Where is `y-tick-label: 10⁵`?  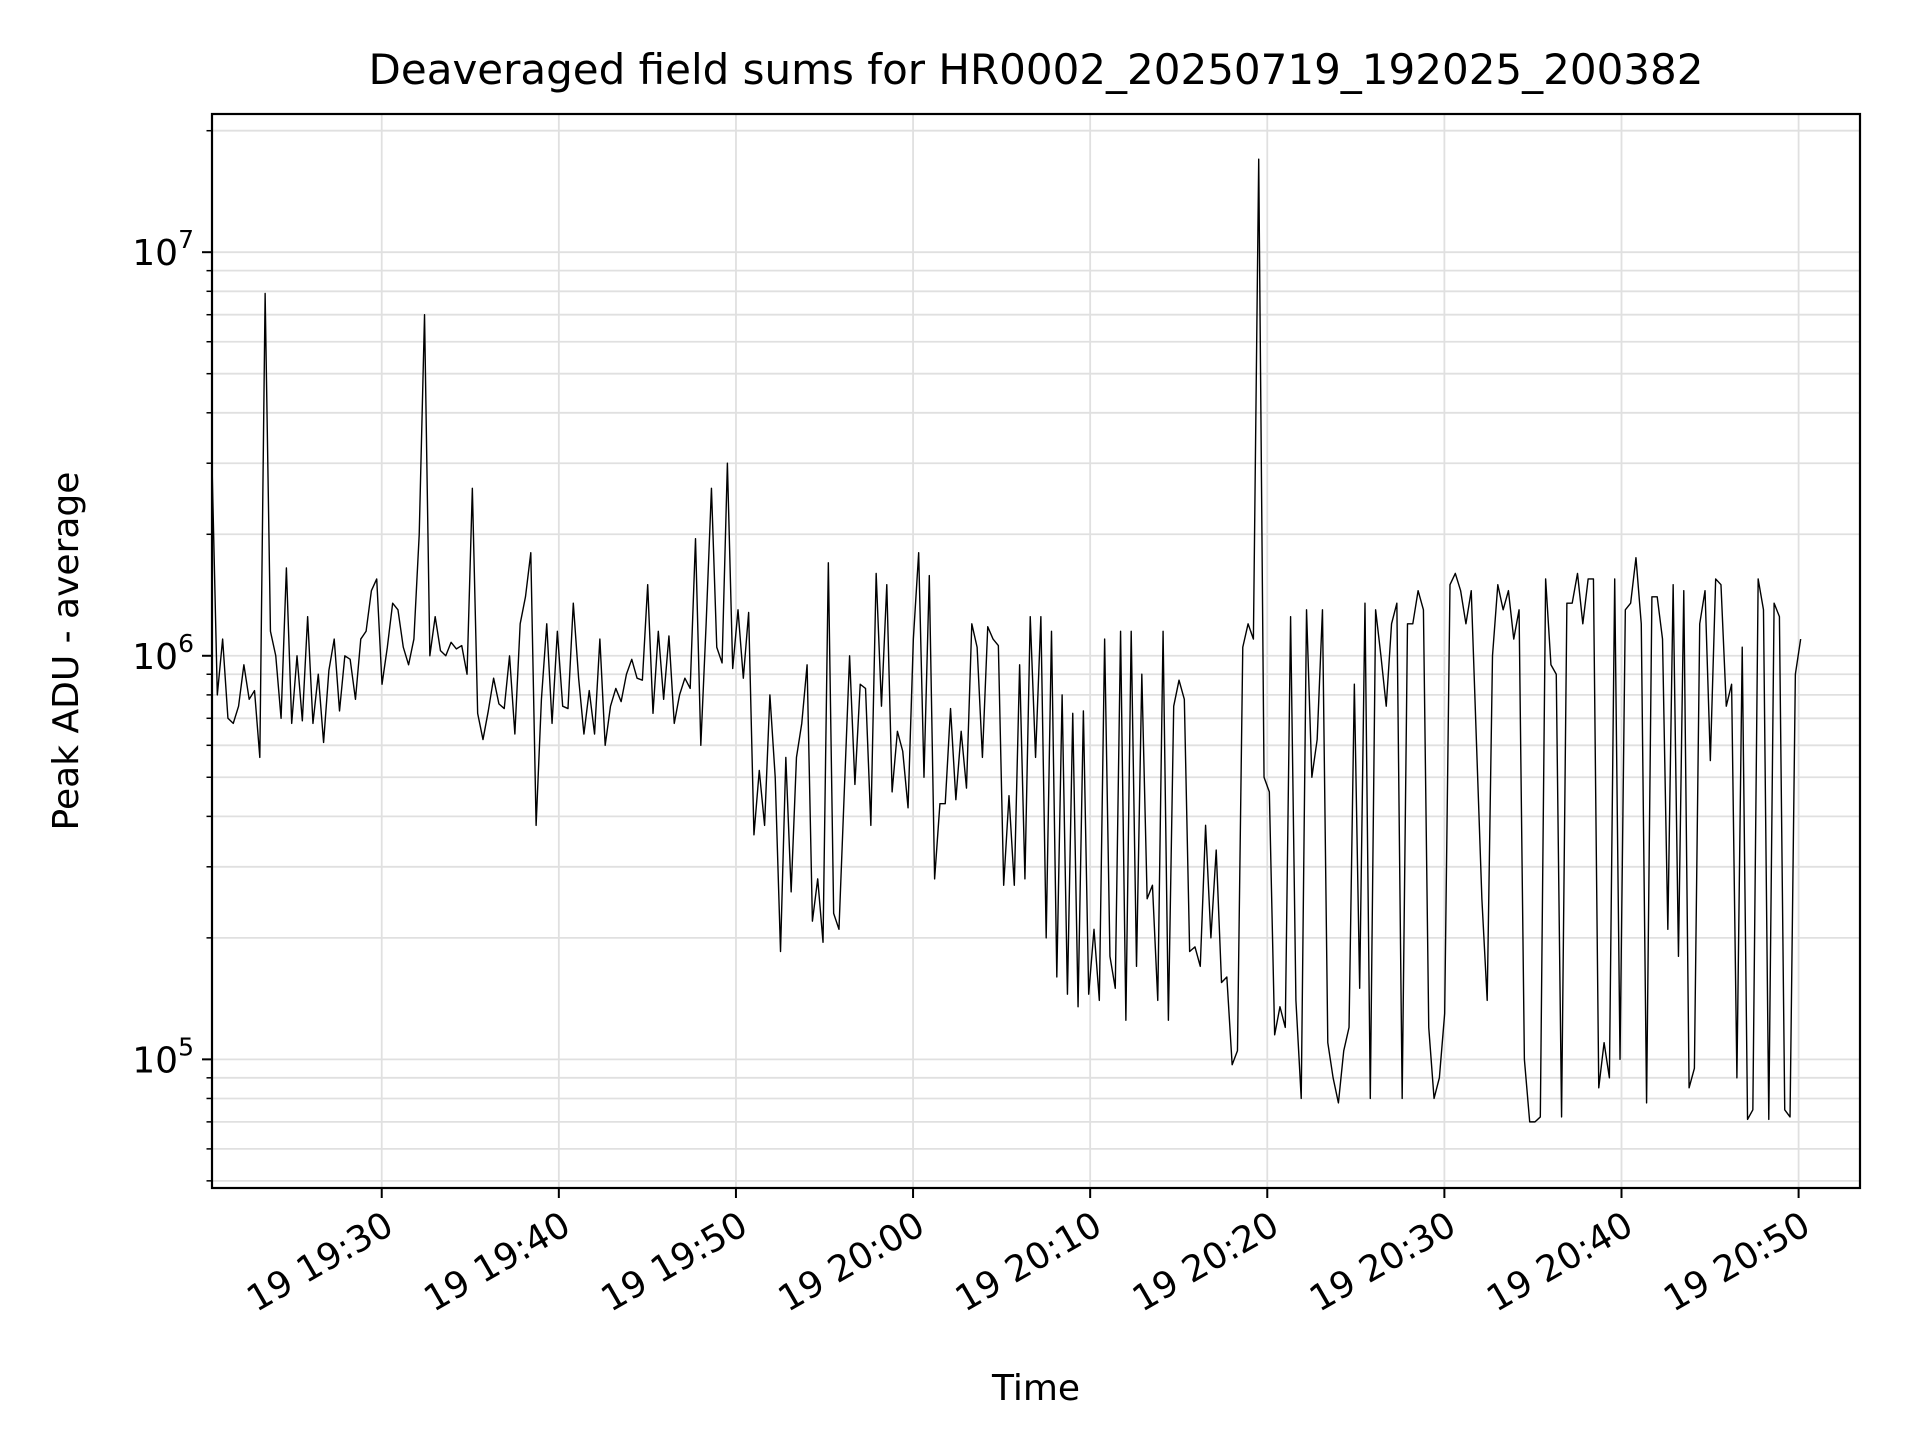 y-tick-label: 10⁵ is located at coordinates (163, 1056).